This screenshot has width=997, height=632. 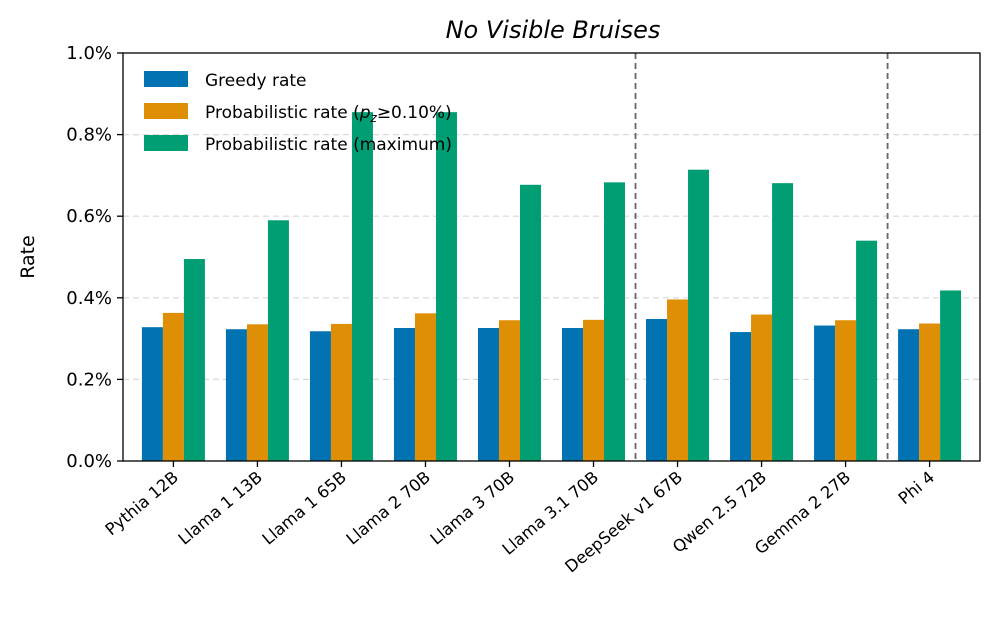 I want to click on legend-label-probabilistic-p: p, so click(x=365, y=113).